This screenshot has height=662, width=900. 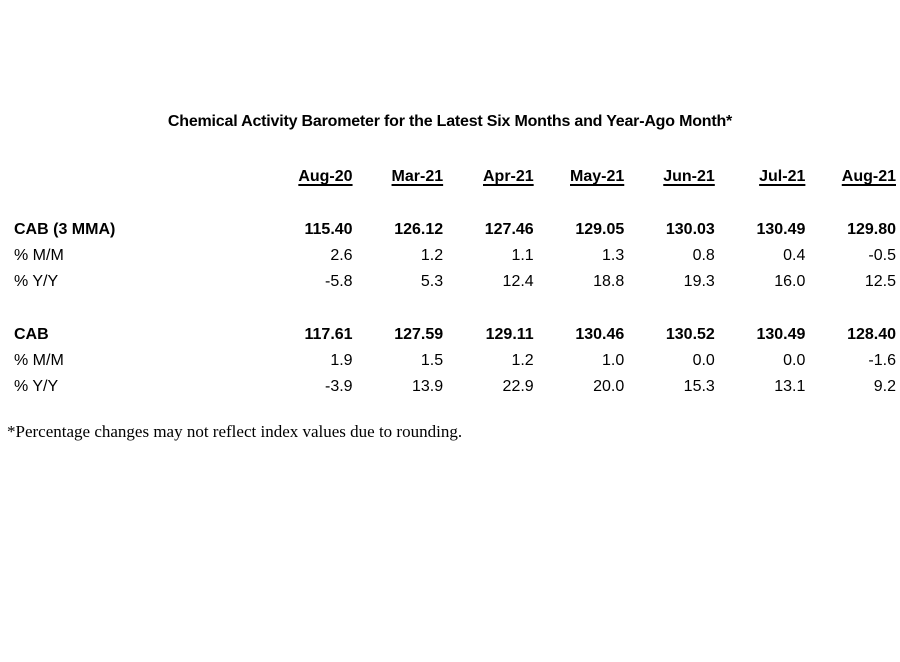 What do you see at coordinates (432, 360) in the screenshot?
I see `cell-value: 1.5` at bounding box center [432, 360].